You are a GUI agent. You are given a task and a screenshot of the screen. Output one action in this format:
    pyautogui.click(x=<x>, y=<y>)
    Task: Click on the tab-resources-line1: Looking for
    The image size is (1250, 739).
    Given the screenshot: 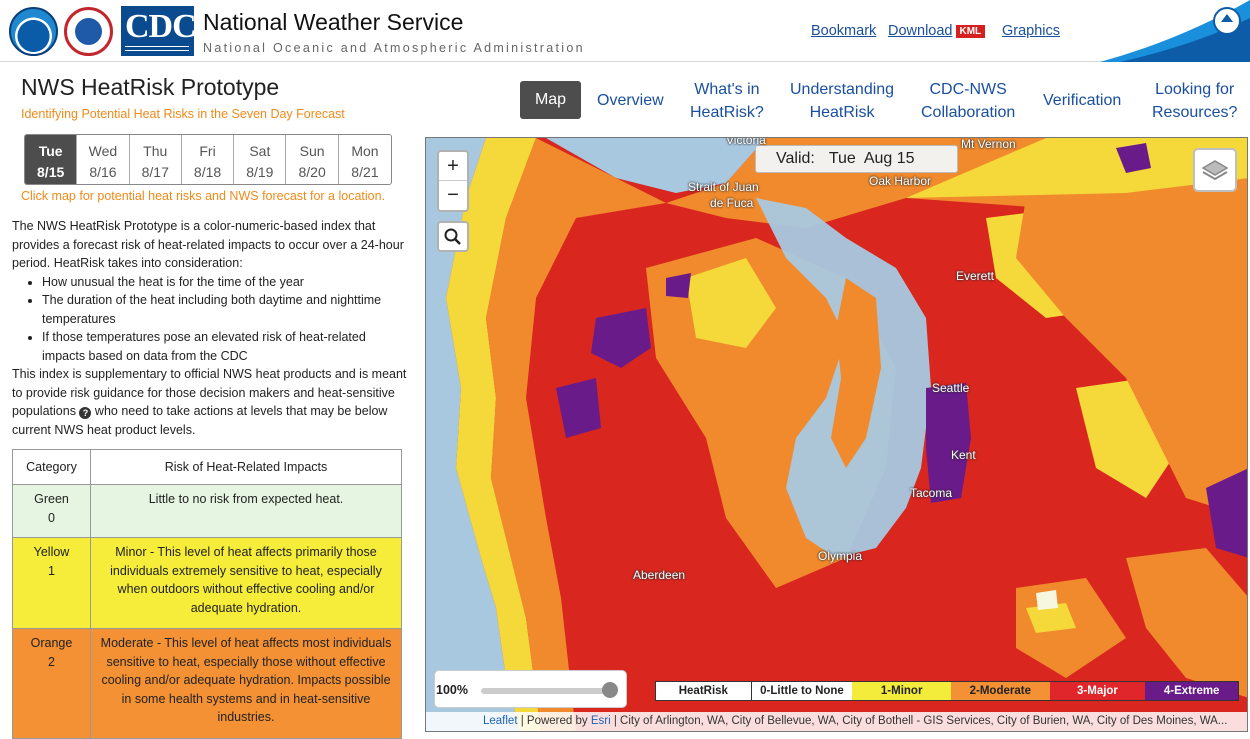 What is the action you would take?
    pyautogui.click(x=1195, y=89)
    